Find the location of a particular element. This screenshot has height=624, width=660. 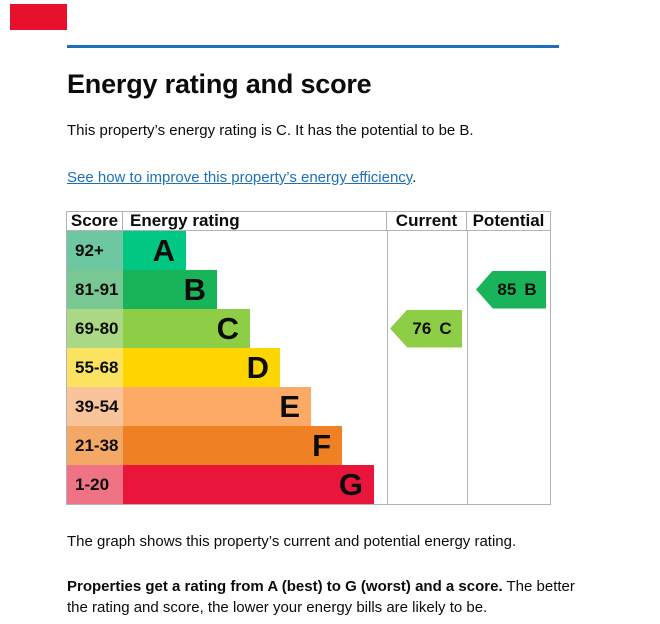

current-cell-c: 76 C is located at coordinates (427, 328).